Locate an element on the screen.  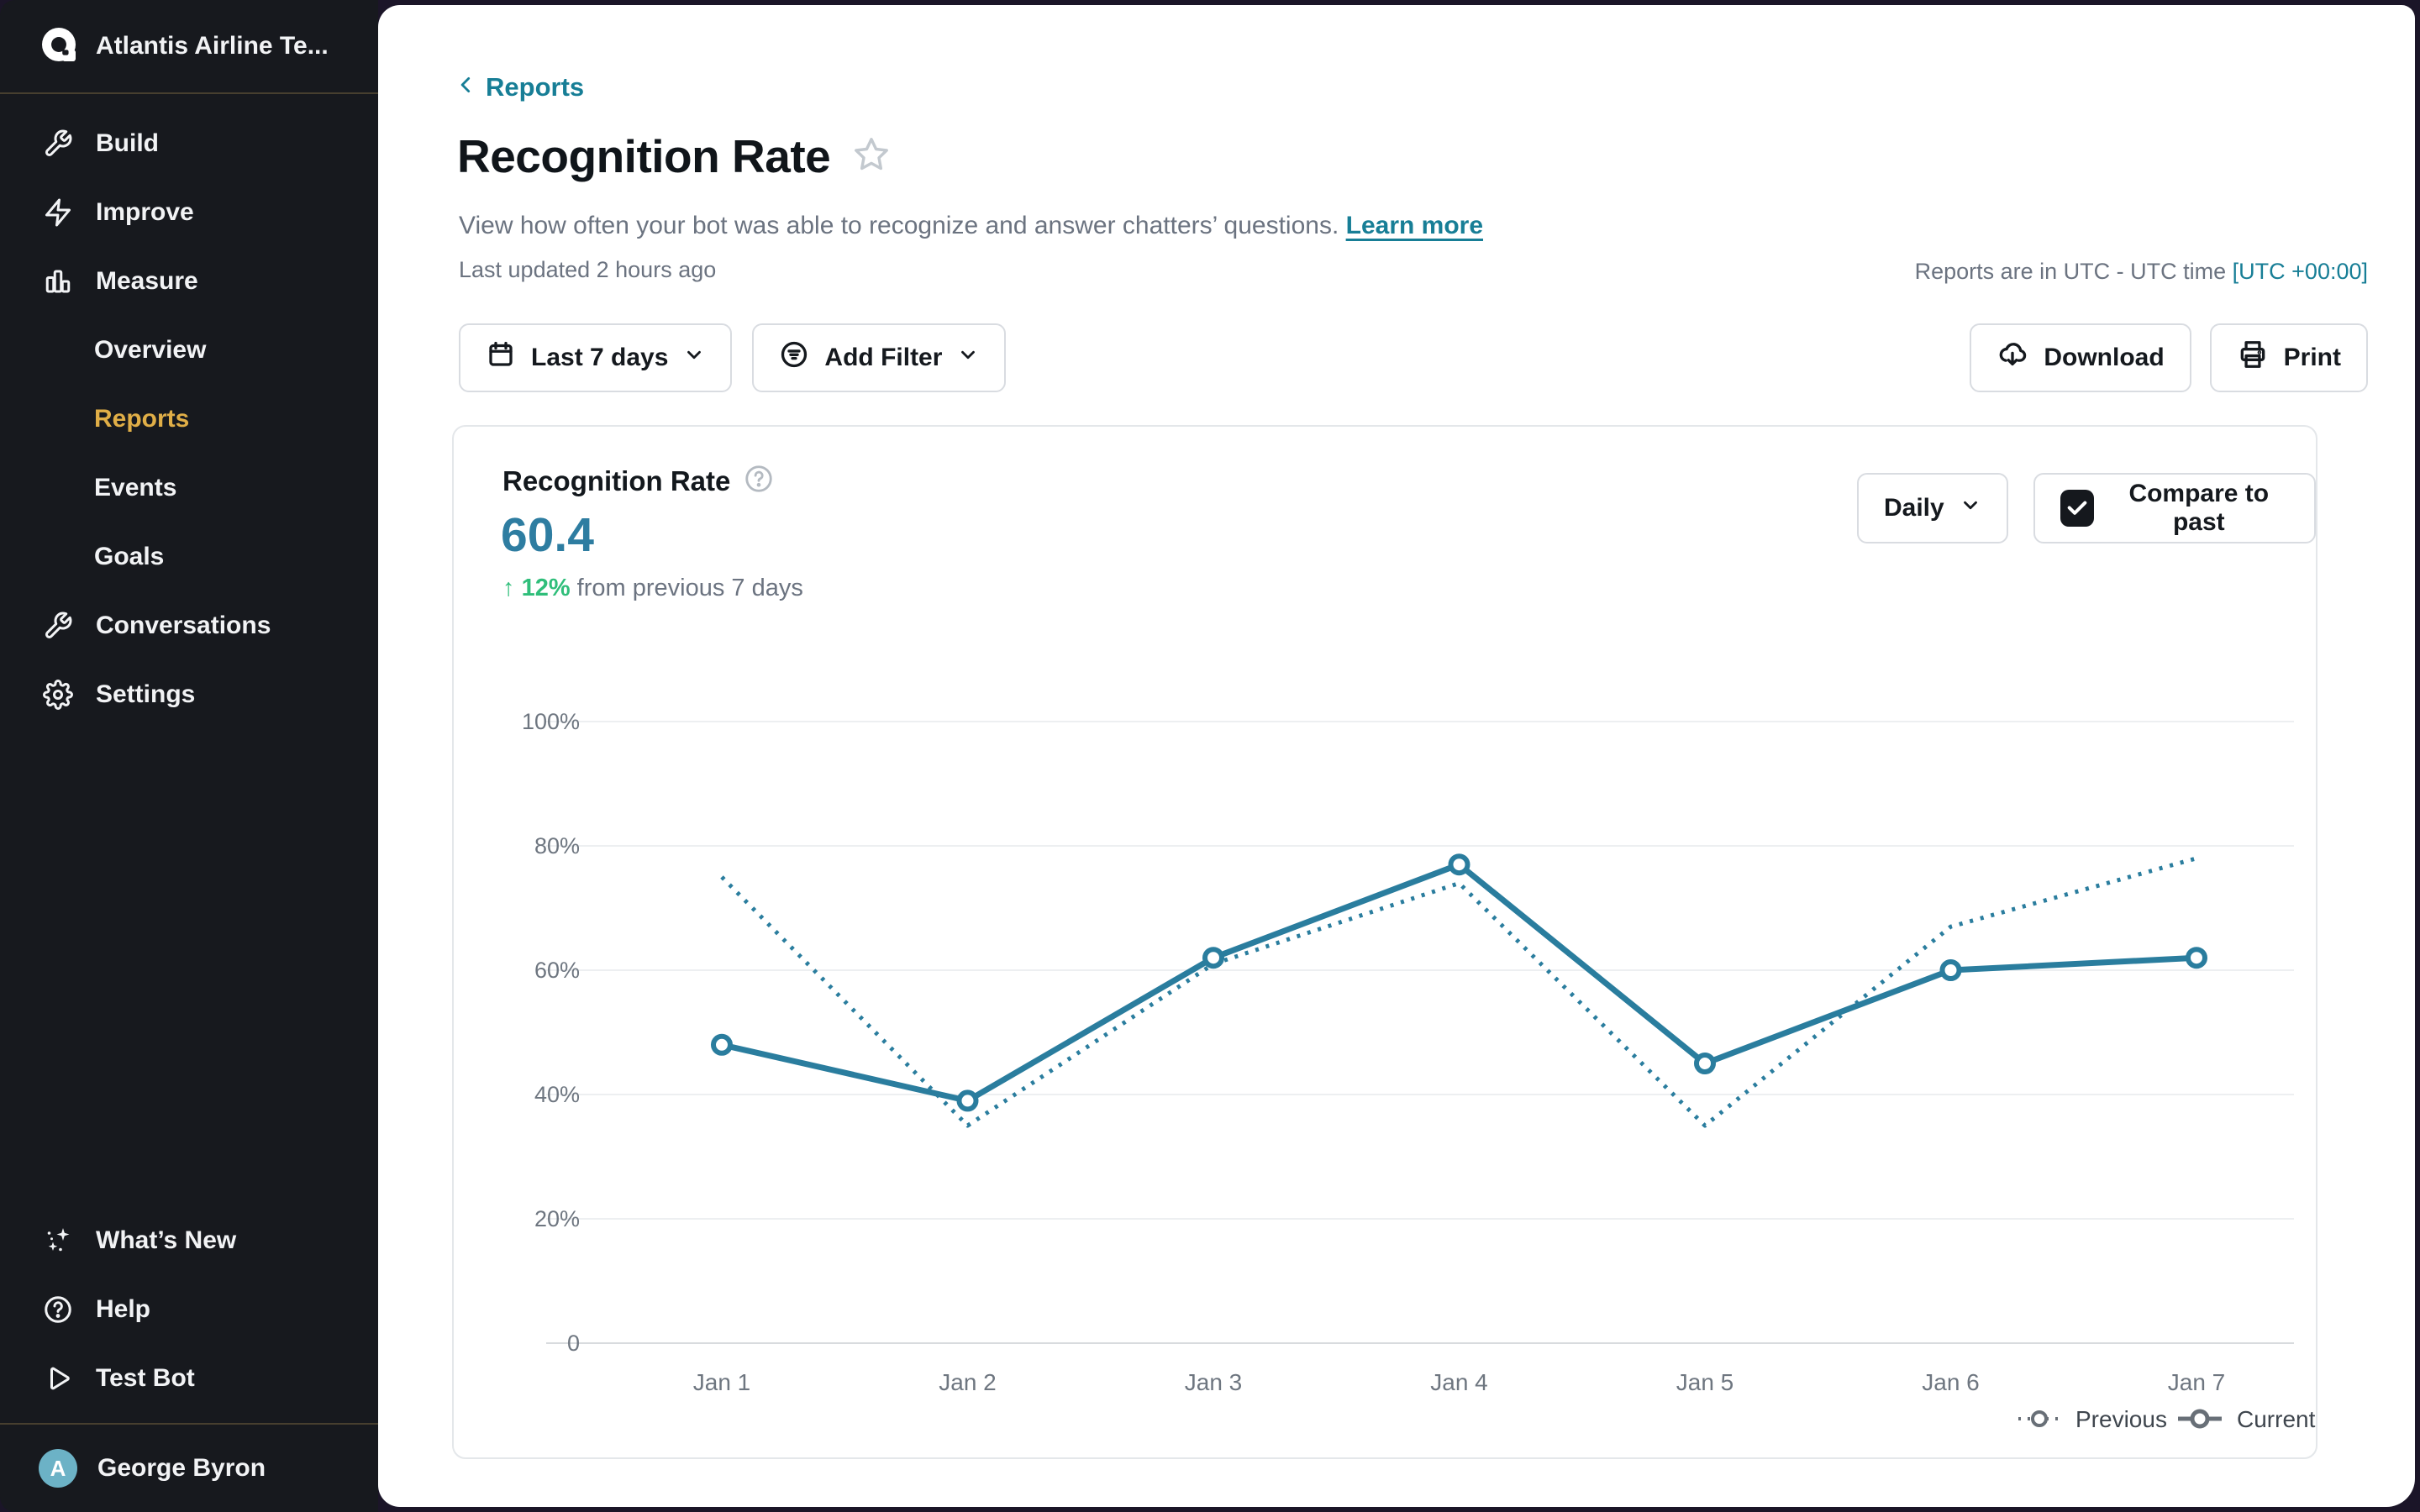
breadcrumb: Reports is located at coordinates (519, 87).